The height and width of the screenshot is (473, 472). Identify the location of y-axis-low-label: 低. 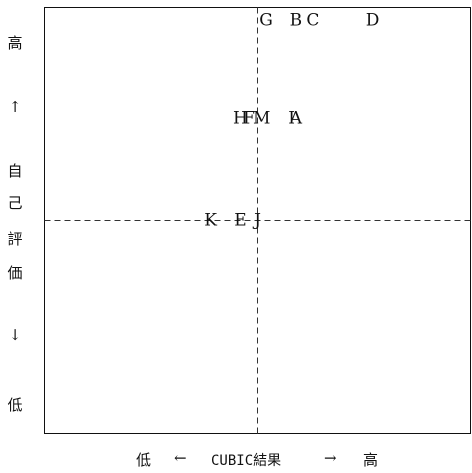
(15, 405).